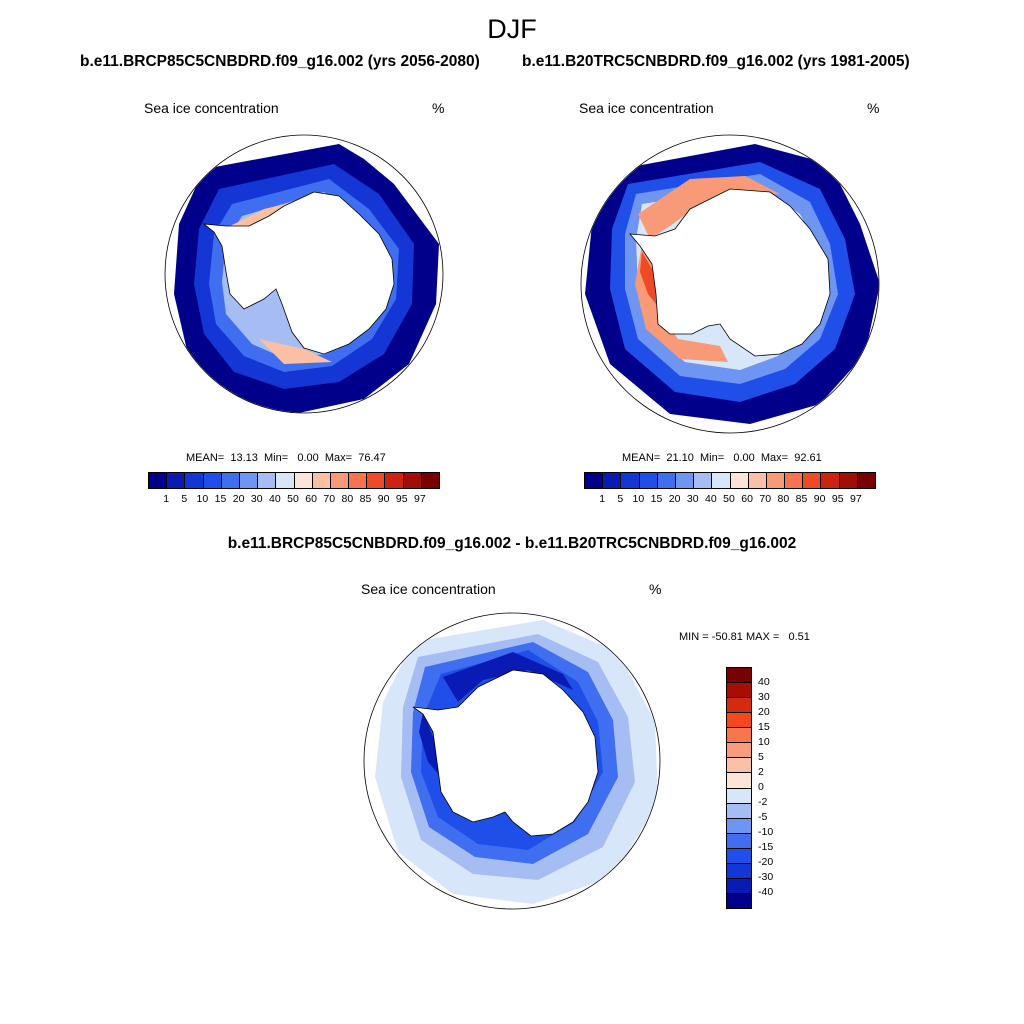  I want to click on diff-colorbar, so click(739, 788).